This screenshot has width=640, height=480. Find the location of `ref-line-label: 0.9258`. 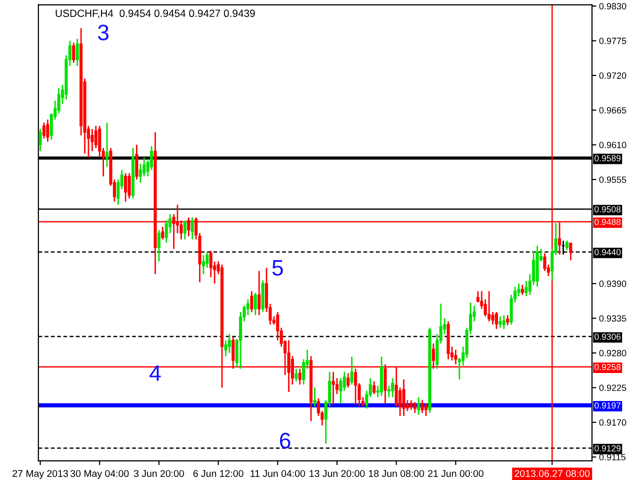

ref-line-label: 0.9258 is located at coordinates (607, 367).